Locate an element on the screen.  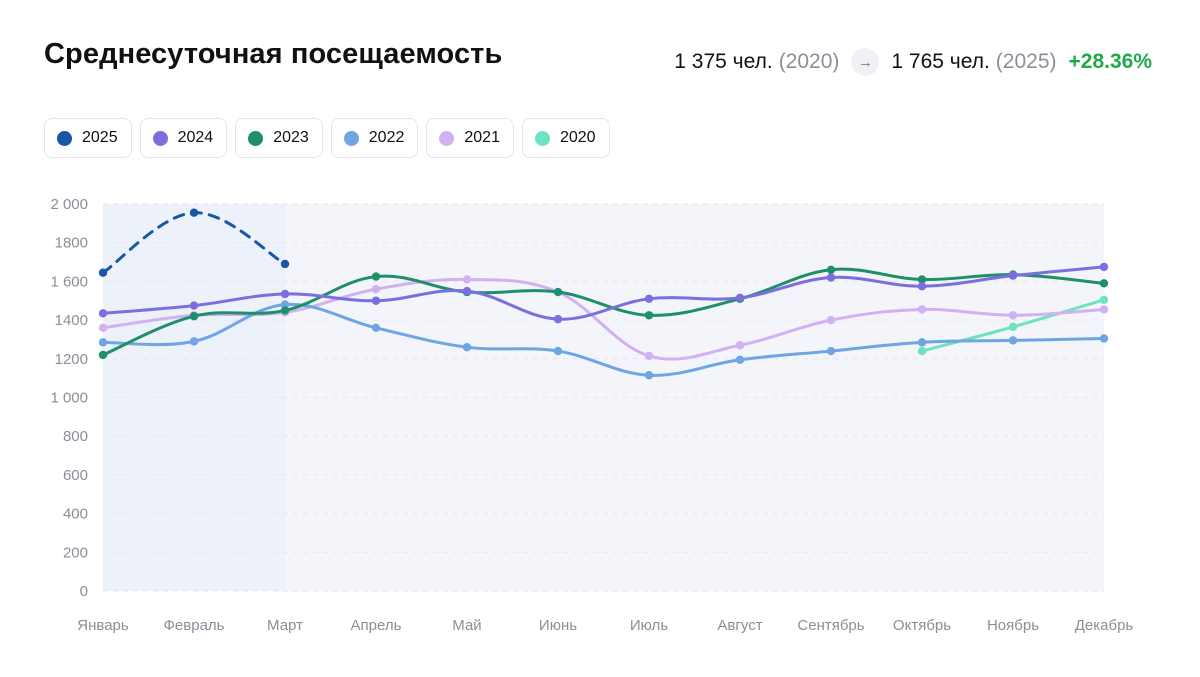
legend-item-2020: 2020 is located at coordinates (565, 138).